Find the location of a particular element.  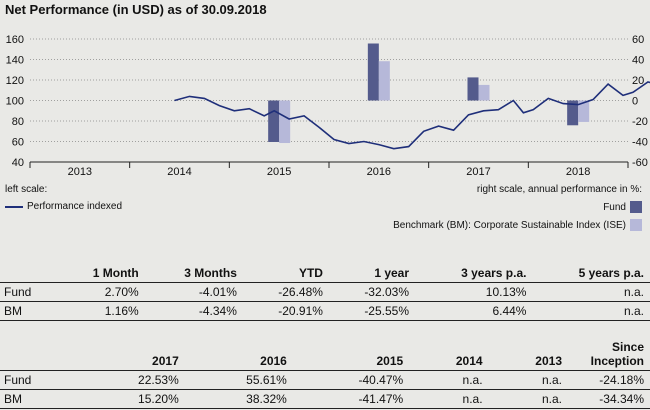

left-tick-label: 140 is located at coordinates (15, 61).